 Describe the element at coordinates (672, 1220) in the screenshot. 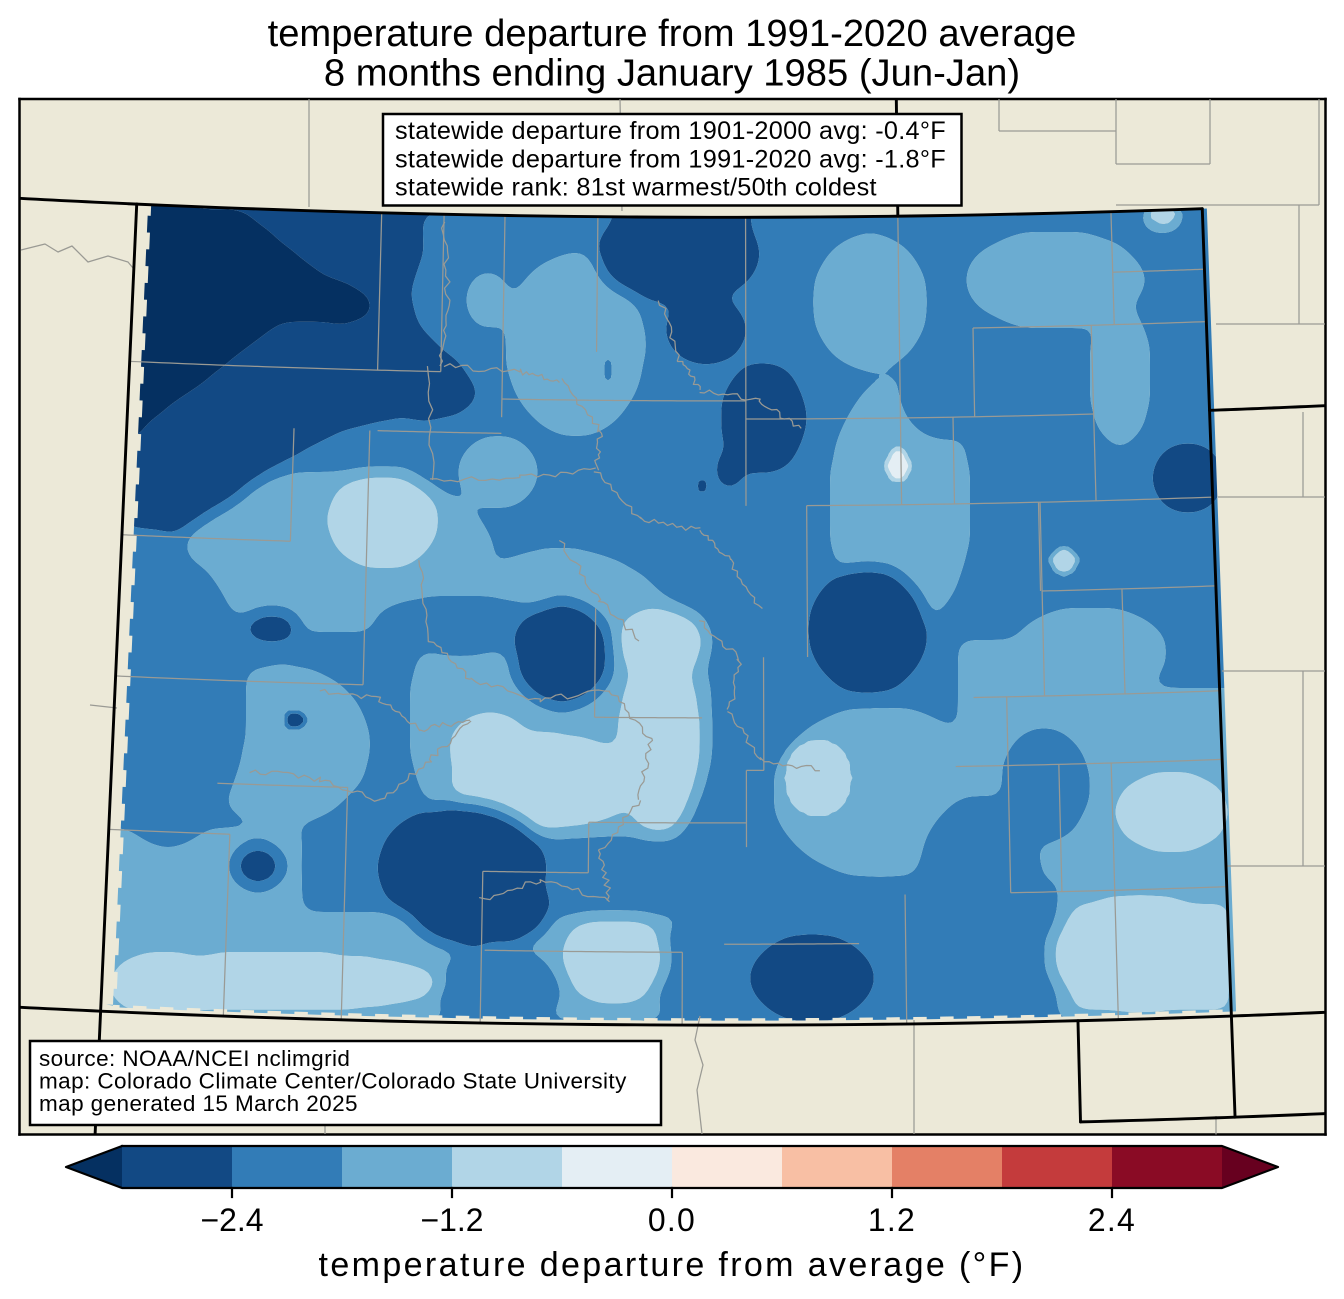

I see `svg-text: 0.0` at that location.